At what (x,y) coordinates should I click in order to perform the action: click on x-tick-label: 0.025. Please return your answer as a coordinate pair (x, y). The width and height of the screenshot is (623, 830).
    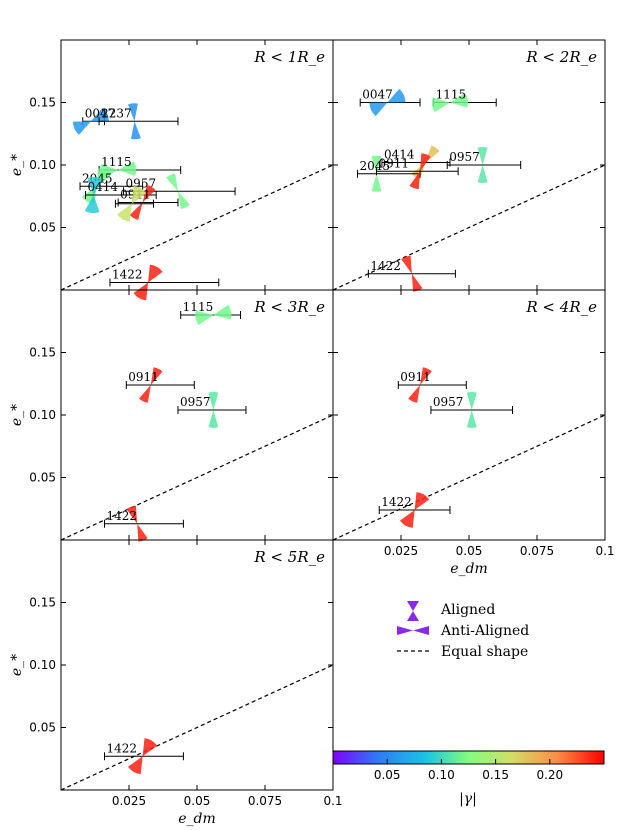
    Looking at the image, I should click on (401, 551).